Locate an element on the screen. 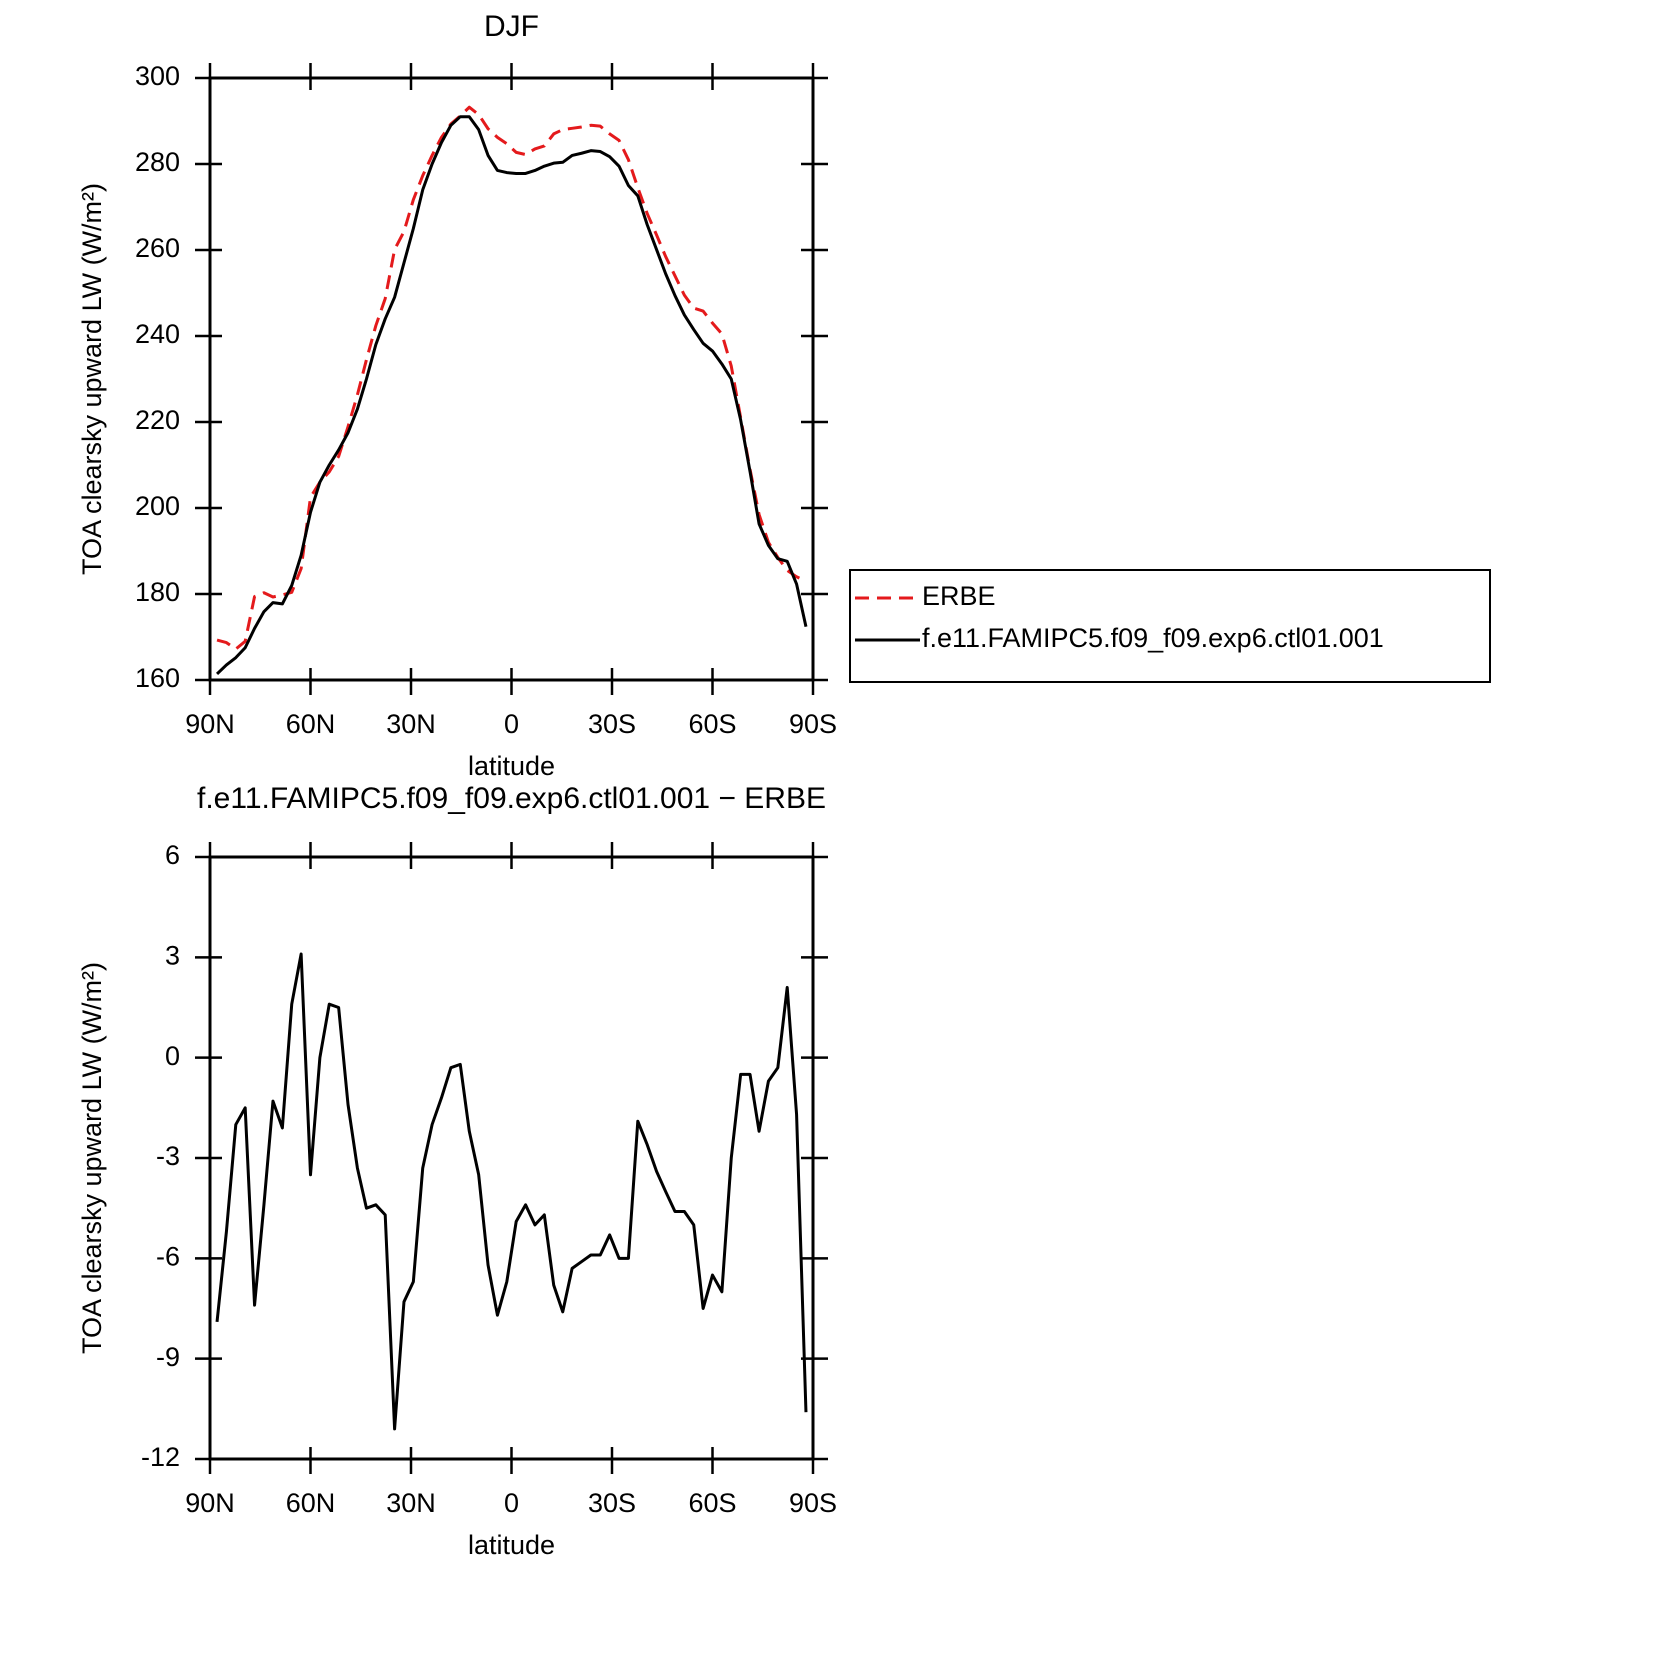 The image size is (1658, 1658). y-tick-label: 180 is located at coordinates (157, 592).